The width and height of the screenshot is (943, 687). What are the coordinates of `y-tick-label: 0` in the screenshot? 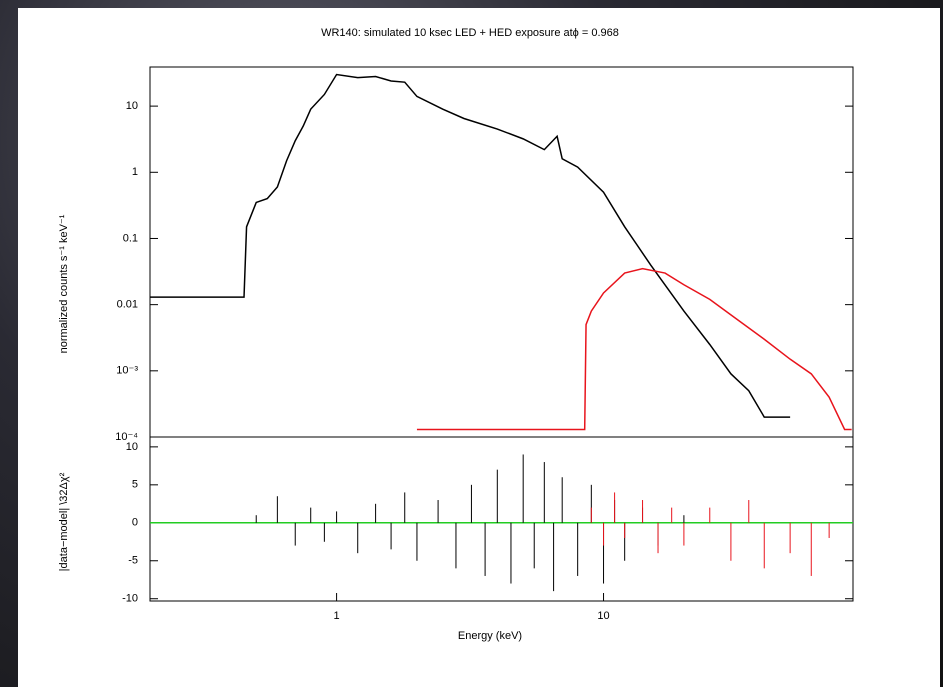 It's located at (135, 523).